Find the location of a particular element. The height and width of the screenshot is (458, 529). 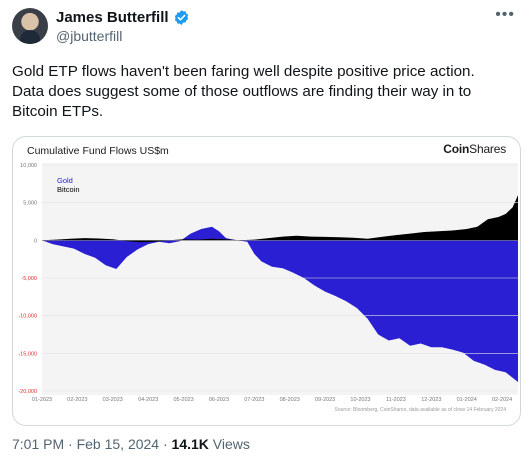

y-tick-label: -20,000 is located at coordinates (27, 392).